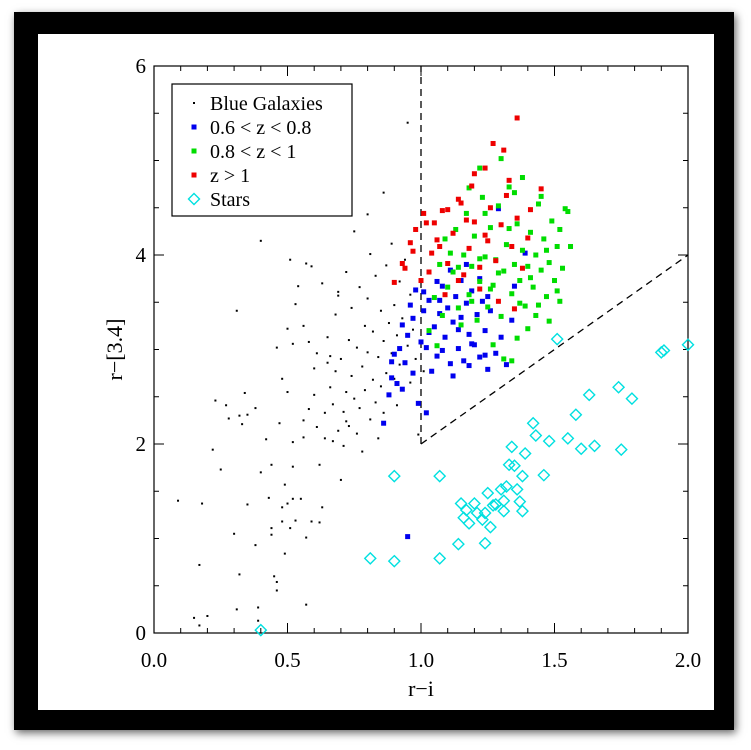 The width and height of the screenshot is (751, 750). I want to click on x-tick-label: 1.0, so click(421, 660).